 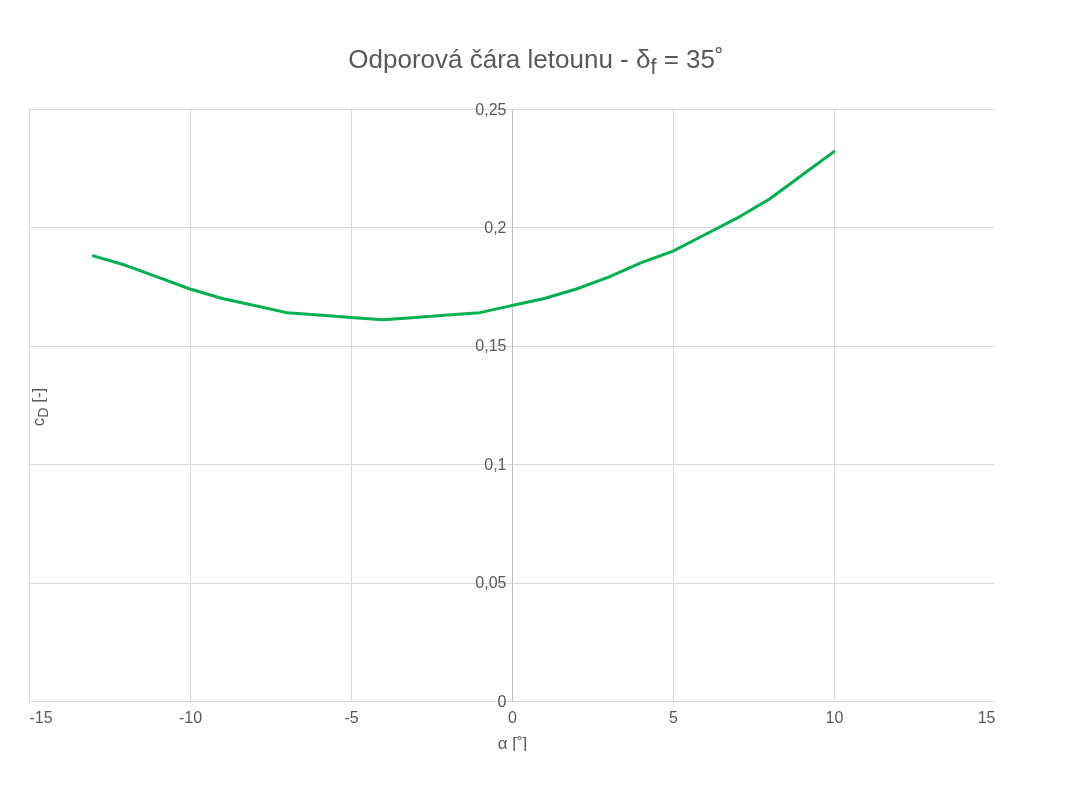 What do you see at coordinates (834, 717) in the screenshot?
I see `x-tick-label: 10` at bounding box center [834, 717].